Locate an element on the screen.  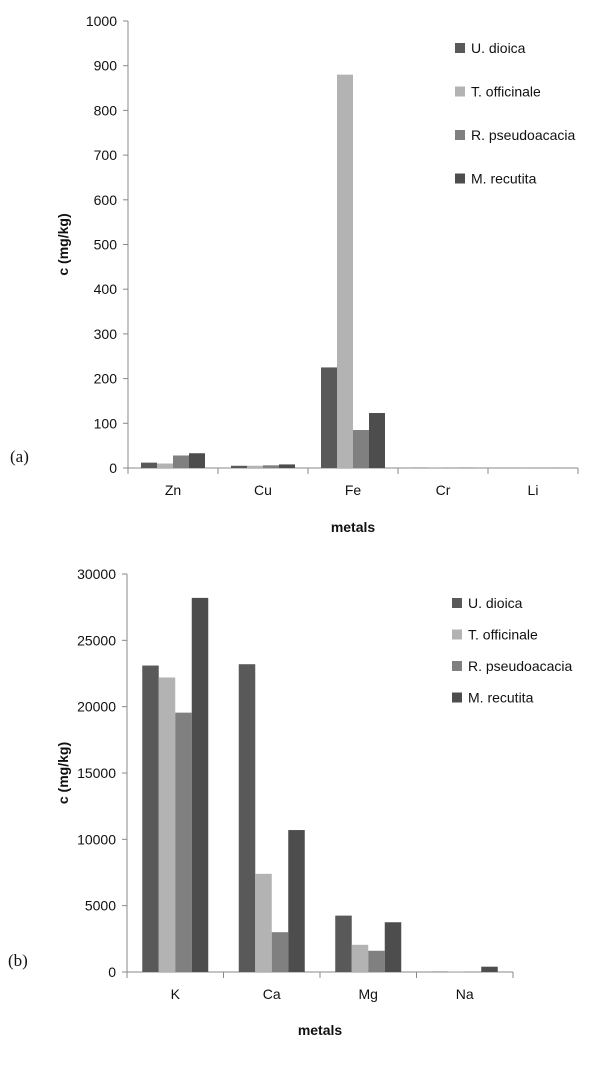
y-tick-label: 1000 is located at coordinates (101, 21).